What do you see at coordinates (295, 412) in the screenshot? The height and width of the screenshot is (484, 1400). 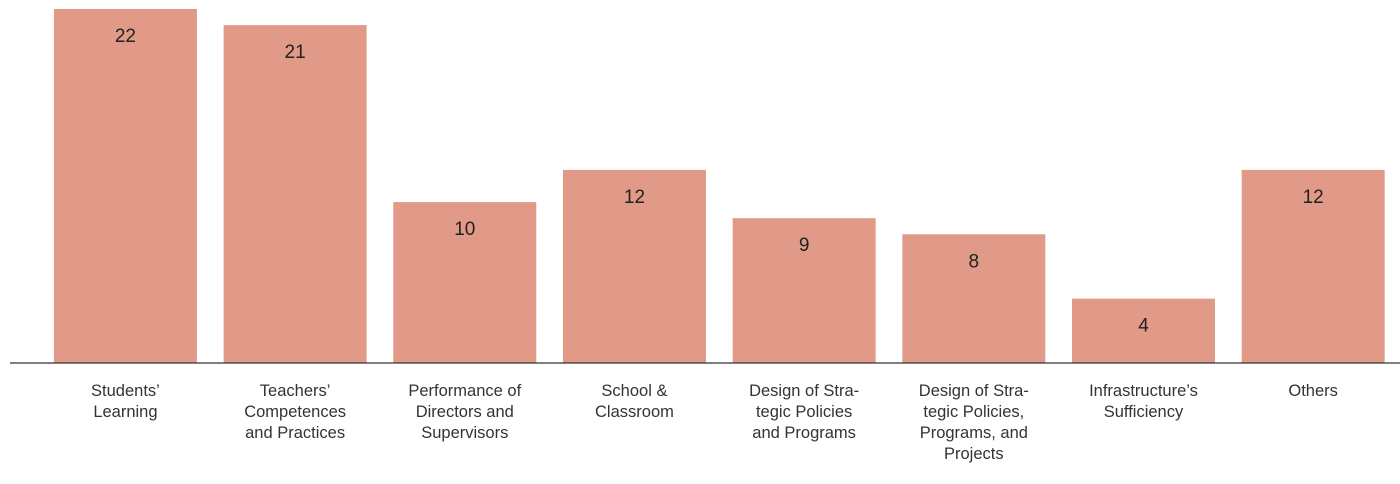 I see `x-tick-label: Teachers’ Competences and Practices` at bounding box center [295, 412].